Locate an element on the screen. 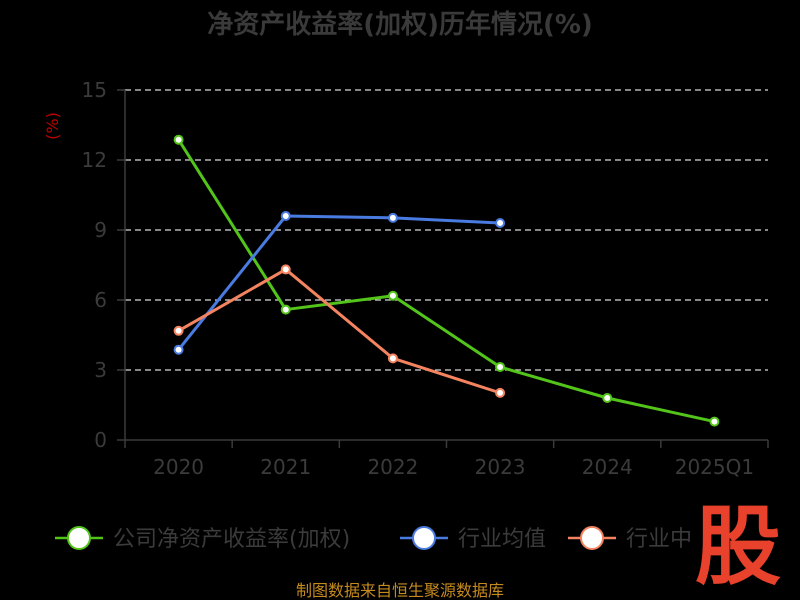  x-axis-ticks: 2020 2021 2022 2023 2024 2025Q1 is located at coordinates (446, 459).